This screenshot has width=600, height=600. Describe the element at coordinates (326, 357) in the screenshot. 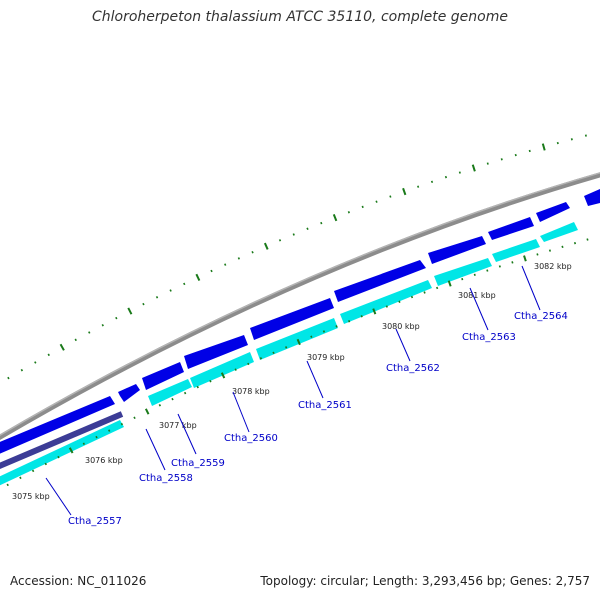

I see `ruler-label-3079: 3079 kbp` at that location.